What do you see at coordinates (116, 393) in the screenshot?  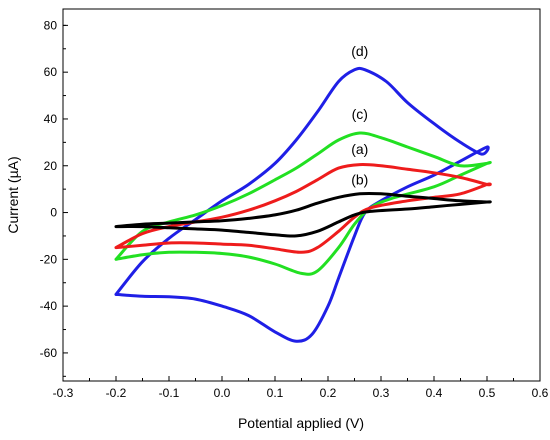 I see `x-tick-label: -0.2` at bounding box center [116, 393].